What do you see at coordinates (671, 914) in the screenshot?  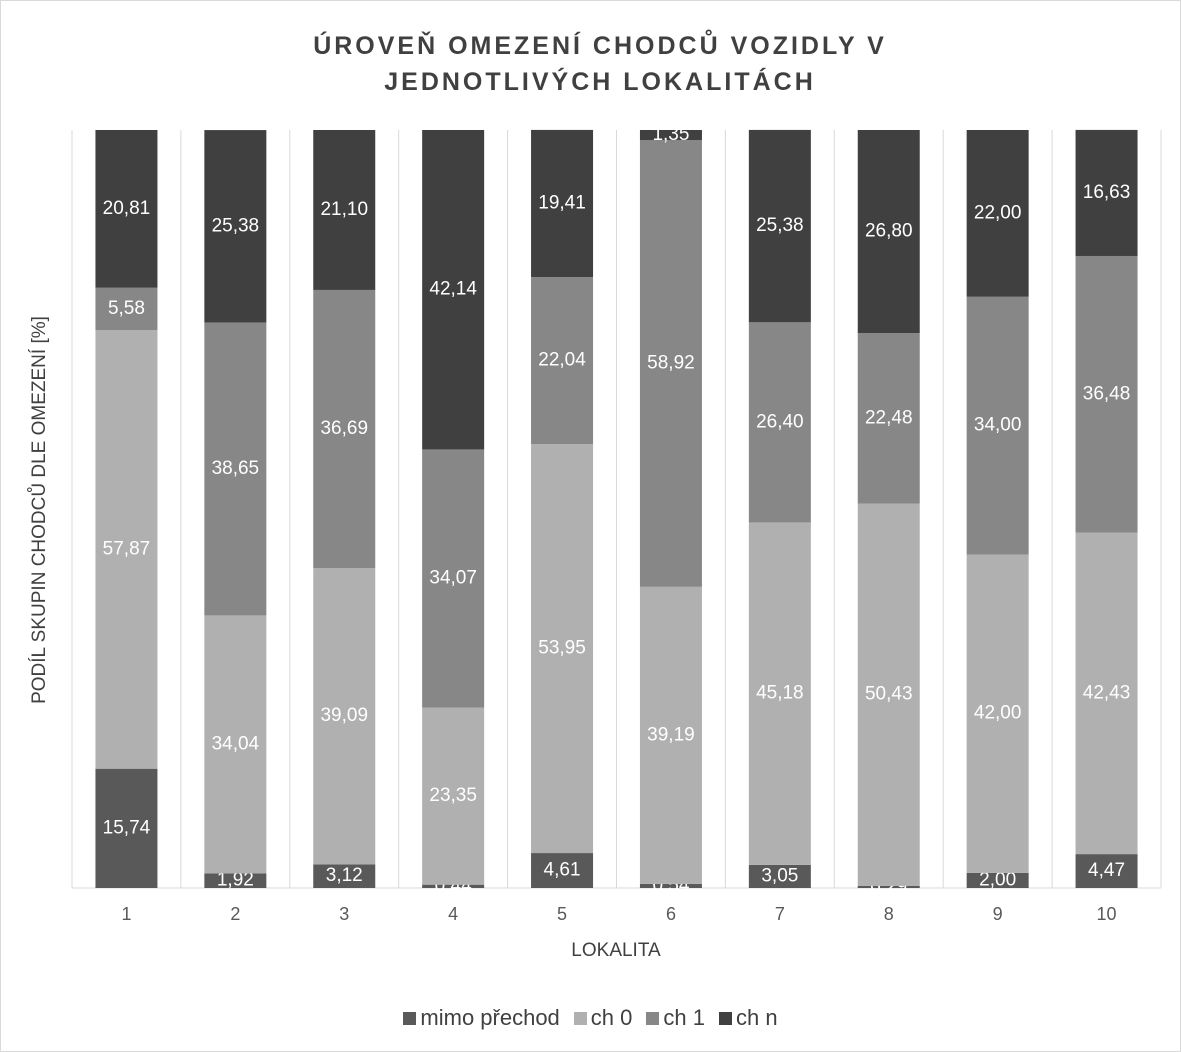 I see `x-tick-label: 6` at bounding box center [671, 914].